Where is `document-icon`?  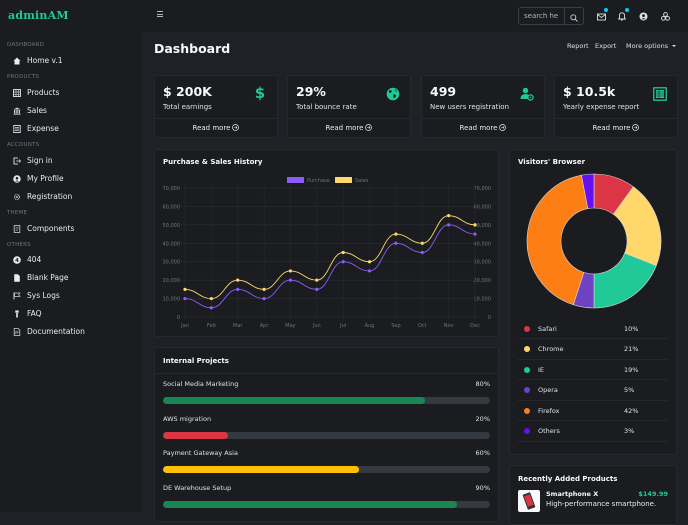
document-icon is located at coordinates (17, 228).